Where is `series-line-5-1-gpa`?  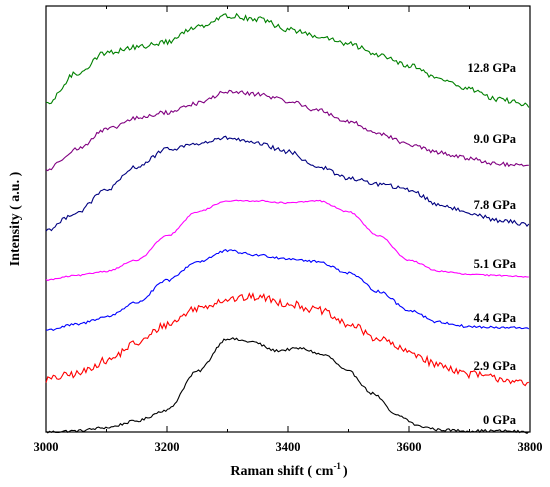
series-line-5-1-gpa is located at coordinates (287, 240).